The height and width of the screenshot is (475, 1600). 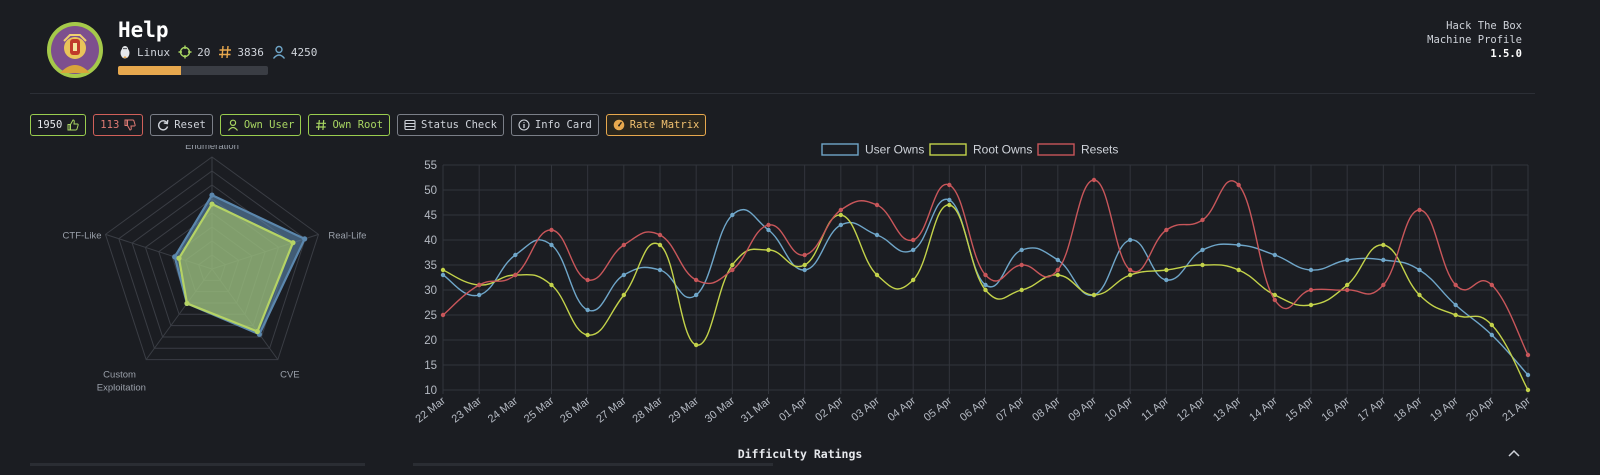 What do you see at coordinates (260, 125) in the screenshot?
I see `own-user-button: Own User` at bounding box center [260, 125].